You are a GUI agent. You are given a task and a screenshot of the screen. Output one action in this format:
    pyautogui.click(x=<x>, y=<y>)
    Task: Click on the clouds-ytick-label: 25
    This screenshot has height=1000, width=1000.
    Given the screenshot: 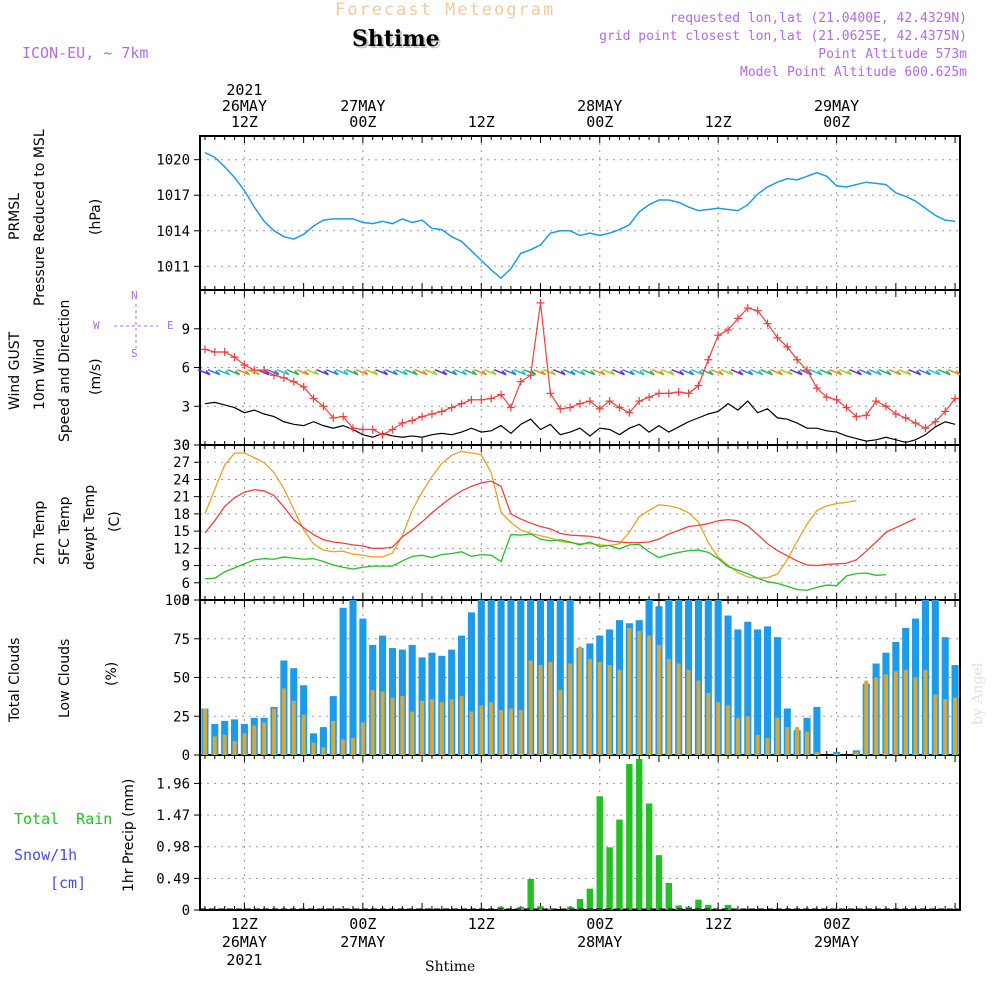 What is the action you would take?
    pyautogui.click(x=181, y=717)
    